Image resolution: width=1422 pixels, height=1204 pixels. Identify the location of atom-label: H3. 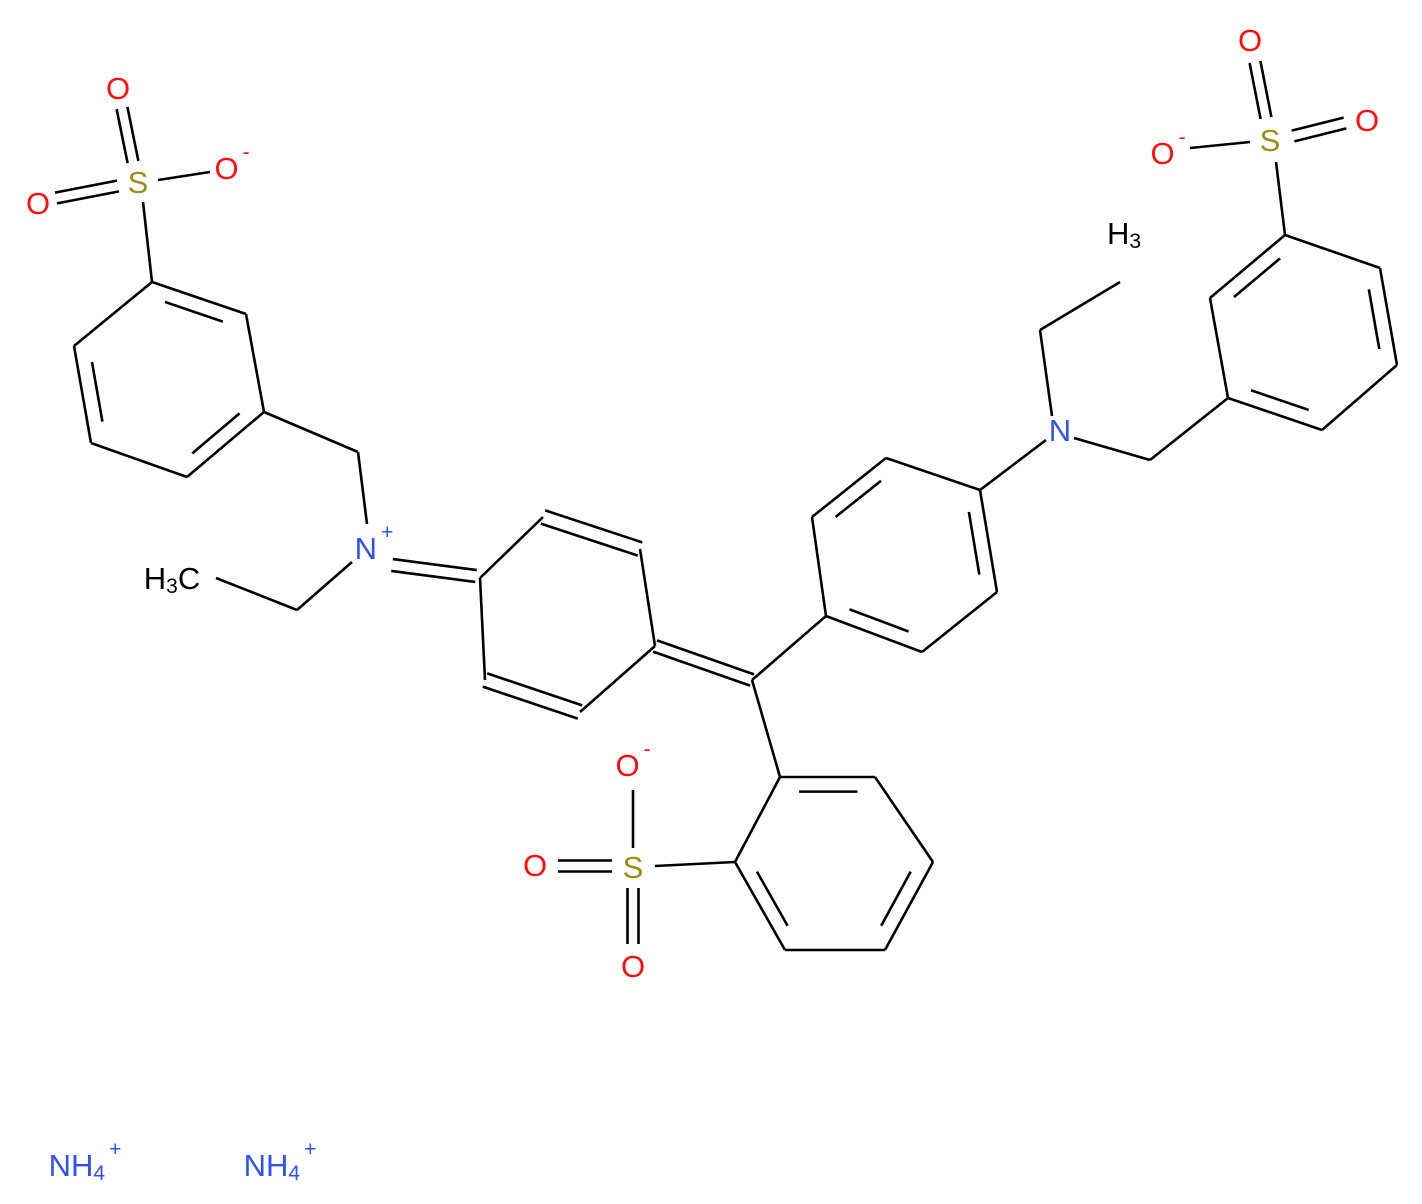
(1124, 234).